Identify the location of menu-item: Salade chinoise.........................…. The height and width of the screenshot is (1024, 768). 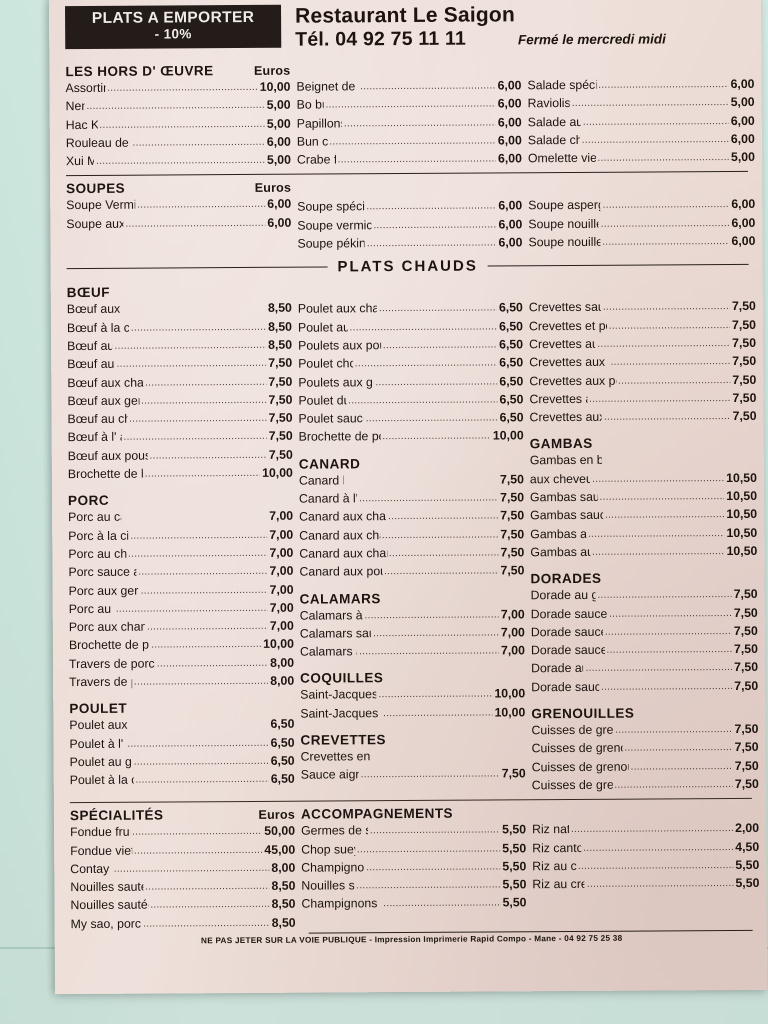
(641, 141).